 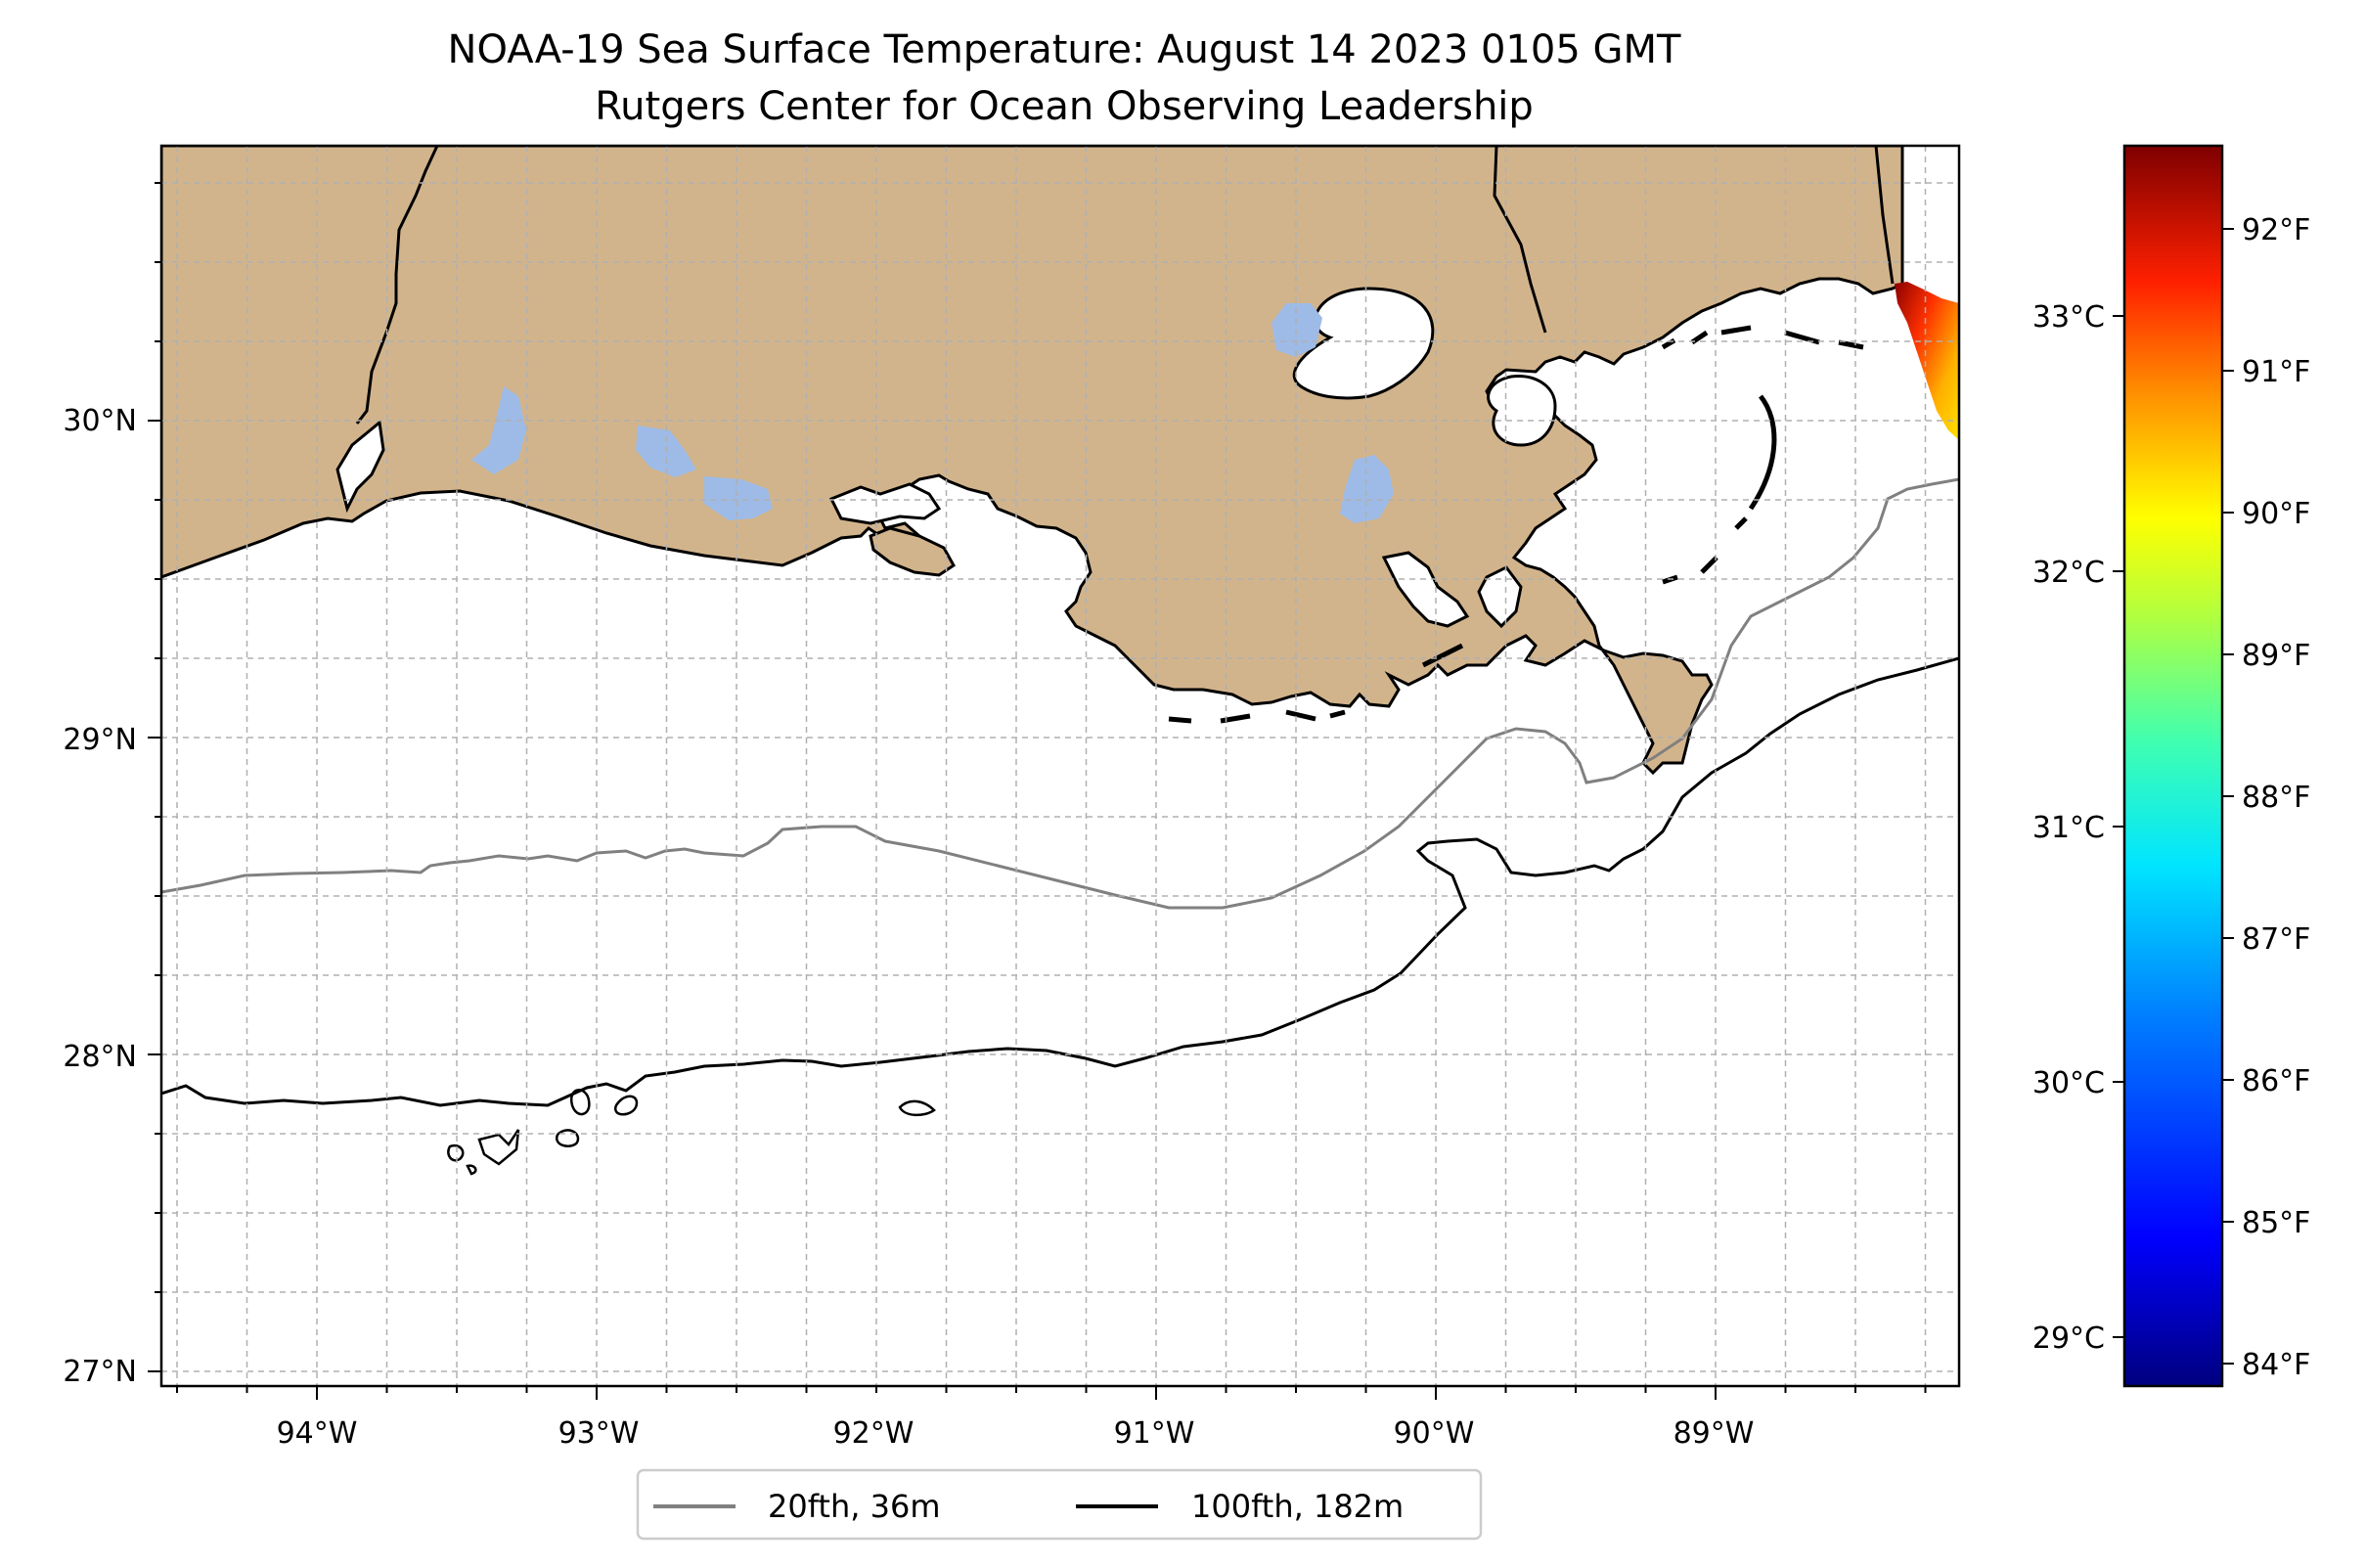 What do you see at coordinates (2276, 230) in the screenshot?
I see `fahrenheit-label: 92°F` at bounding box center [2276, 230].